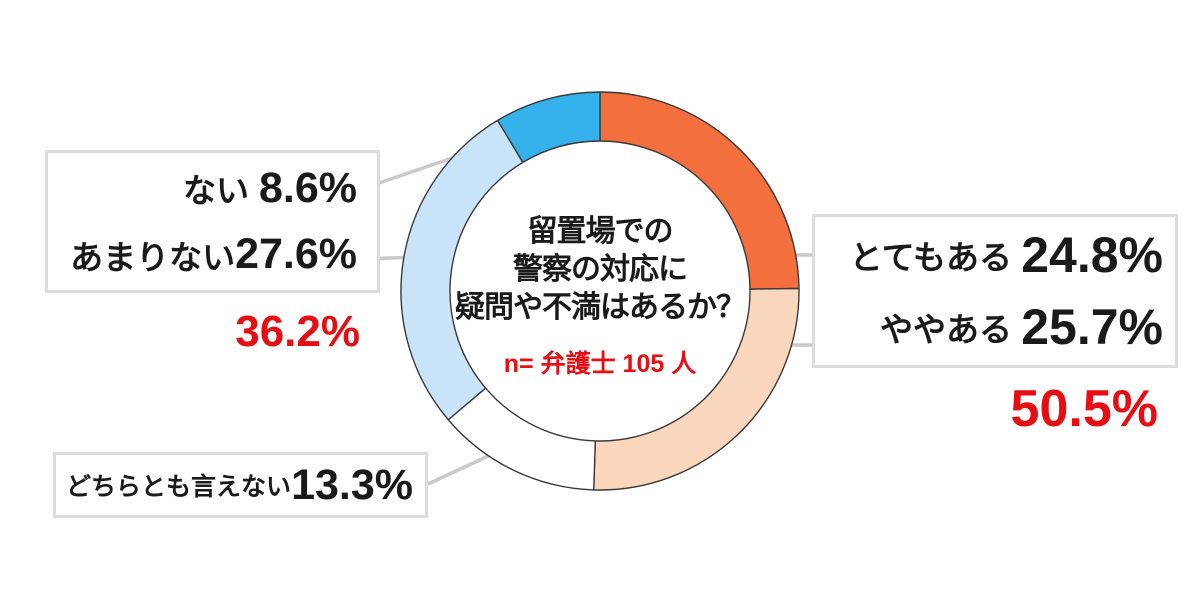 This screenshot has height=600, width=1200. What do you see at coordinates (1084, 409) in the screenshot?
I see `positive-total-value: 50.5%` at bounding box center [1084, 409].